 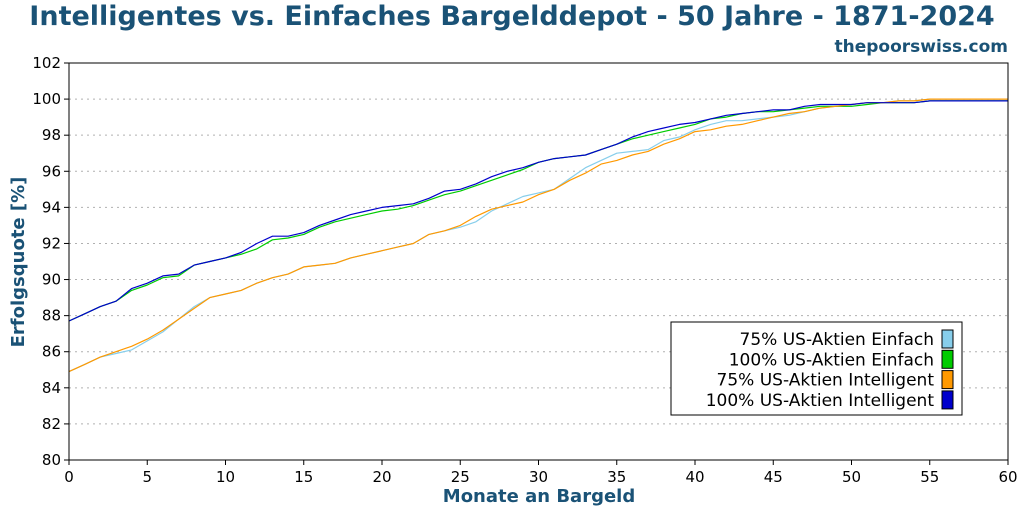 What do you see at coordinates (51, 352) in the screenshot?
I see `y-tick-label: 86` at bounding box center [51, 352].